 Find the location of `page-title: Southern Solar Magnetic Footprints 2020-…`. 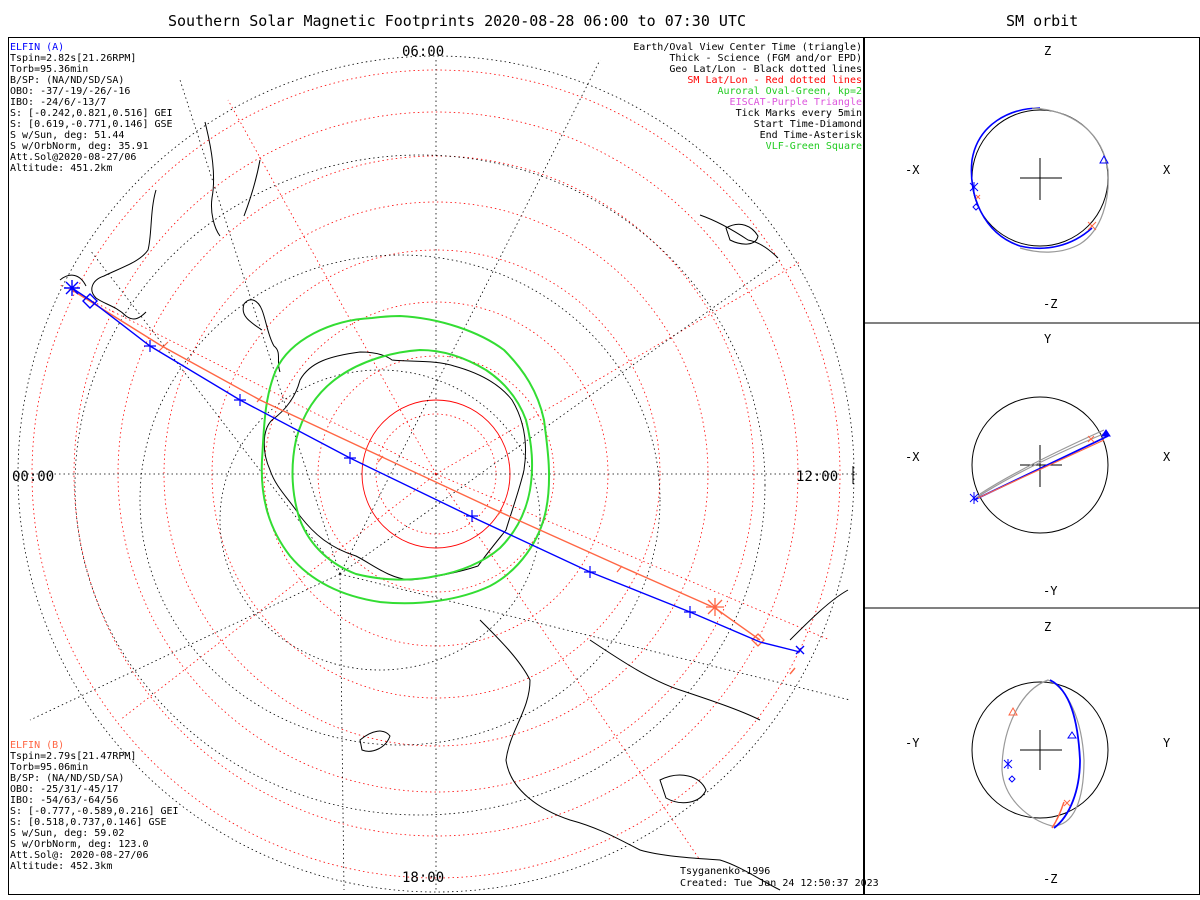

page-title: Southern Solar Magnetic Footprints 2020-… is located at coordinates (457, 21).